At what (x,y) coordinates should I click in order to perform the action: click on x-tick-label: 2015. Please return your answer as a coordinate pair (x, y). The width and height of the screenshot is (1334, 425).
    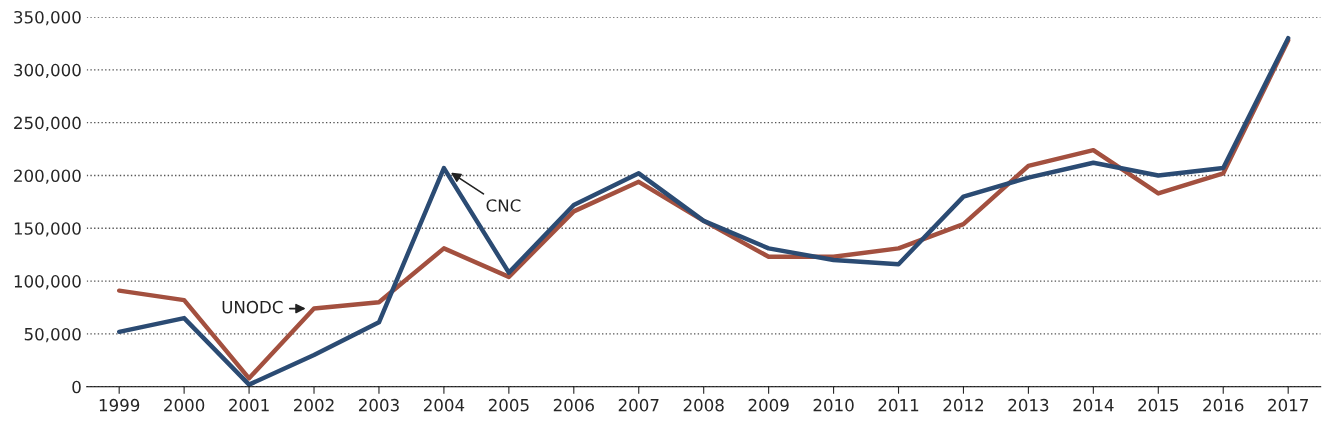
    Looking at the image, I should click on (1158, 405).